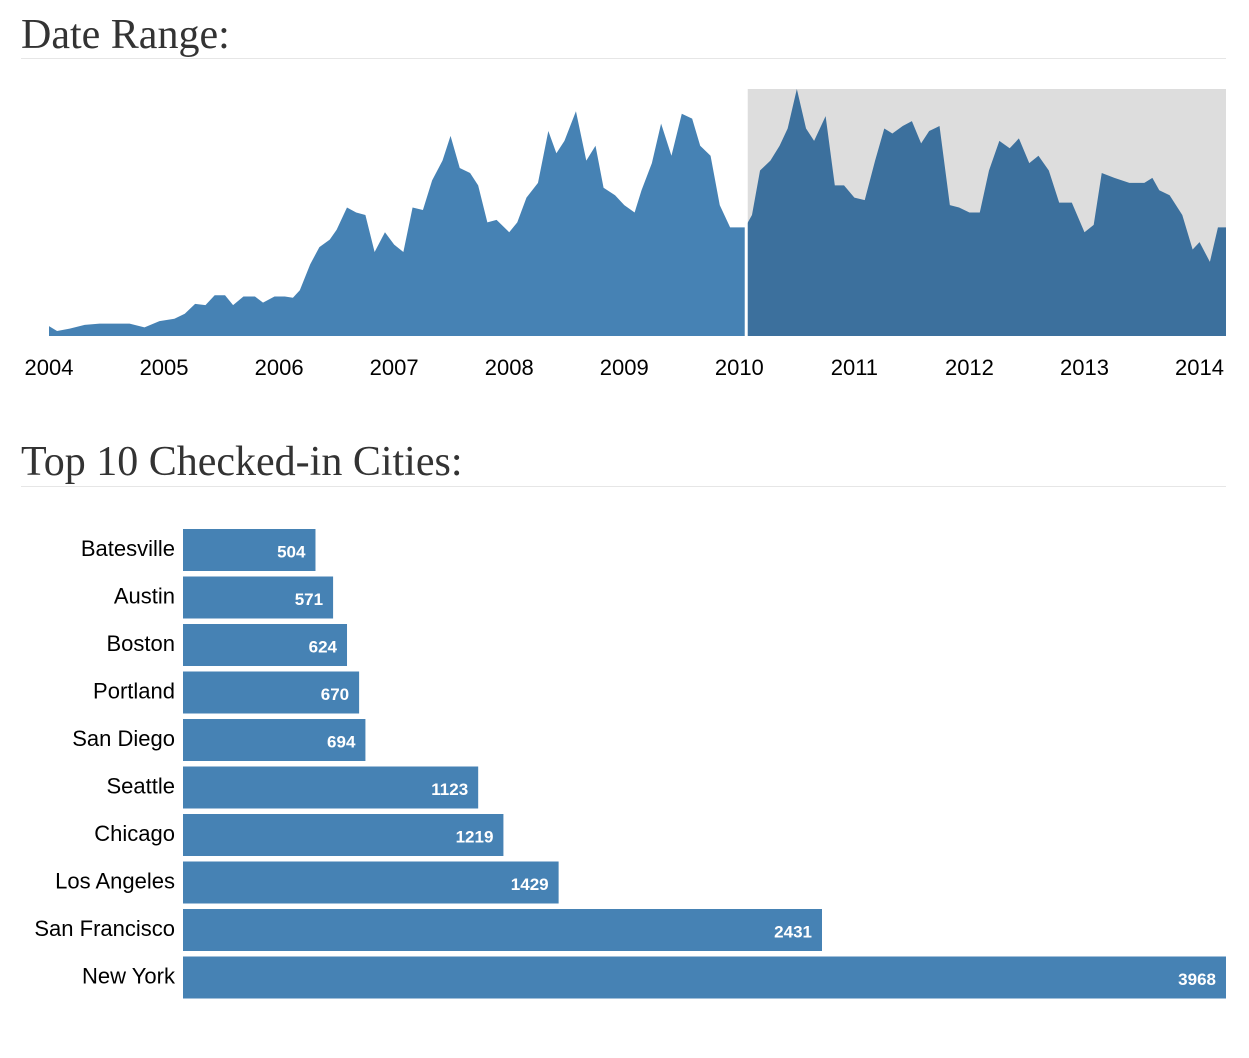  Describe the element at coordinates (134, 690) in the screenshot. I see `category-label: Portland` at that location.